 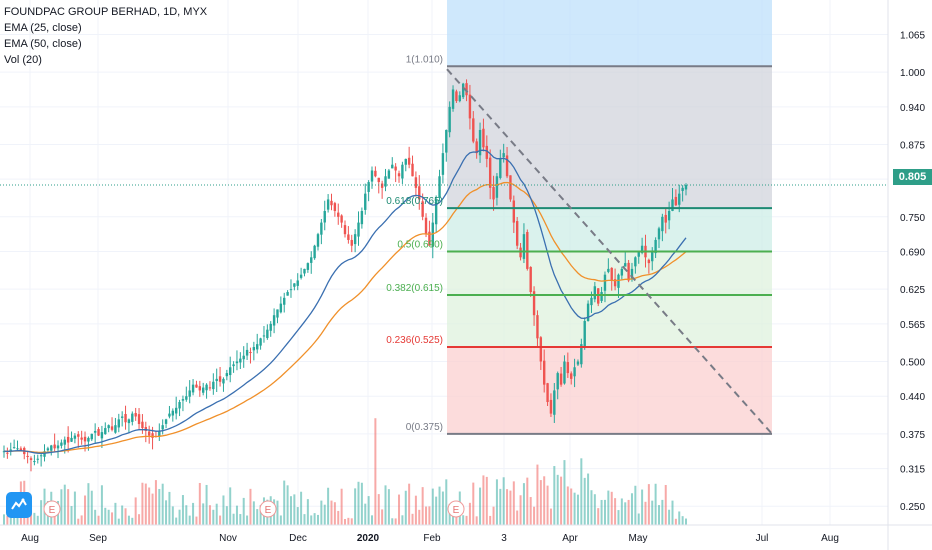 What do you see at coordinates (912, 470) in the screenshot?
I see `price-tick-label: 0.315` at bounding box center [912, 470].